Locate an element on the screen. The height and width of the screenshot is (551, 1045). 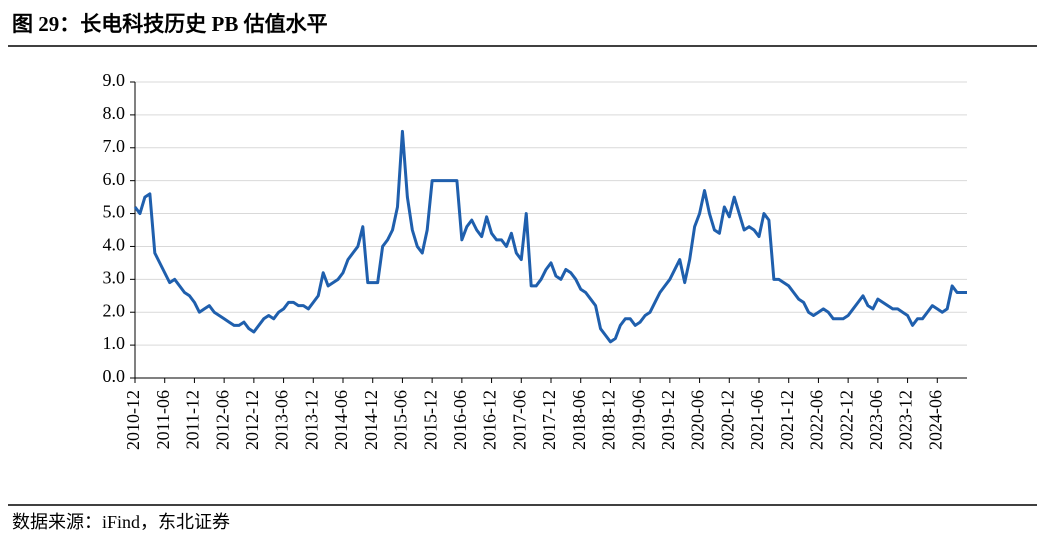
y-tick-label: 1.0 is located at coordinates (114, 343).